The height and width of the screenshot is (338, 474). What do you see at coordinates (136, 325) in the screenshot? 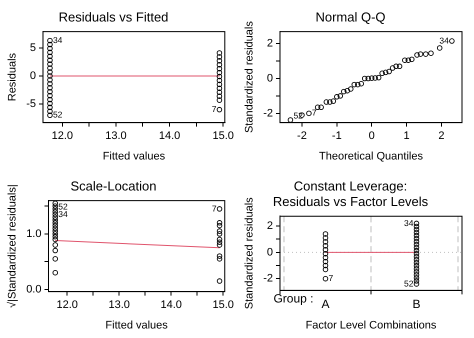
I see `x-axis-title: Fitted values` at bounding box center [136, 325].